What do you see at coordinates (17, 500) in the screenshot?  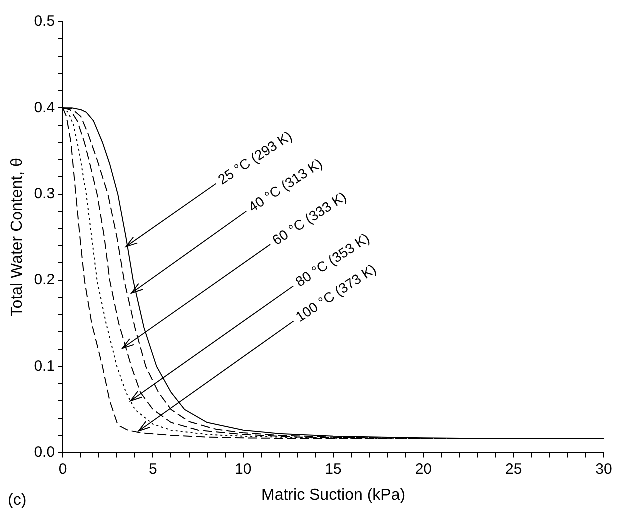 I see `text: (c)` at bounding box center [17, 500].